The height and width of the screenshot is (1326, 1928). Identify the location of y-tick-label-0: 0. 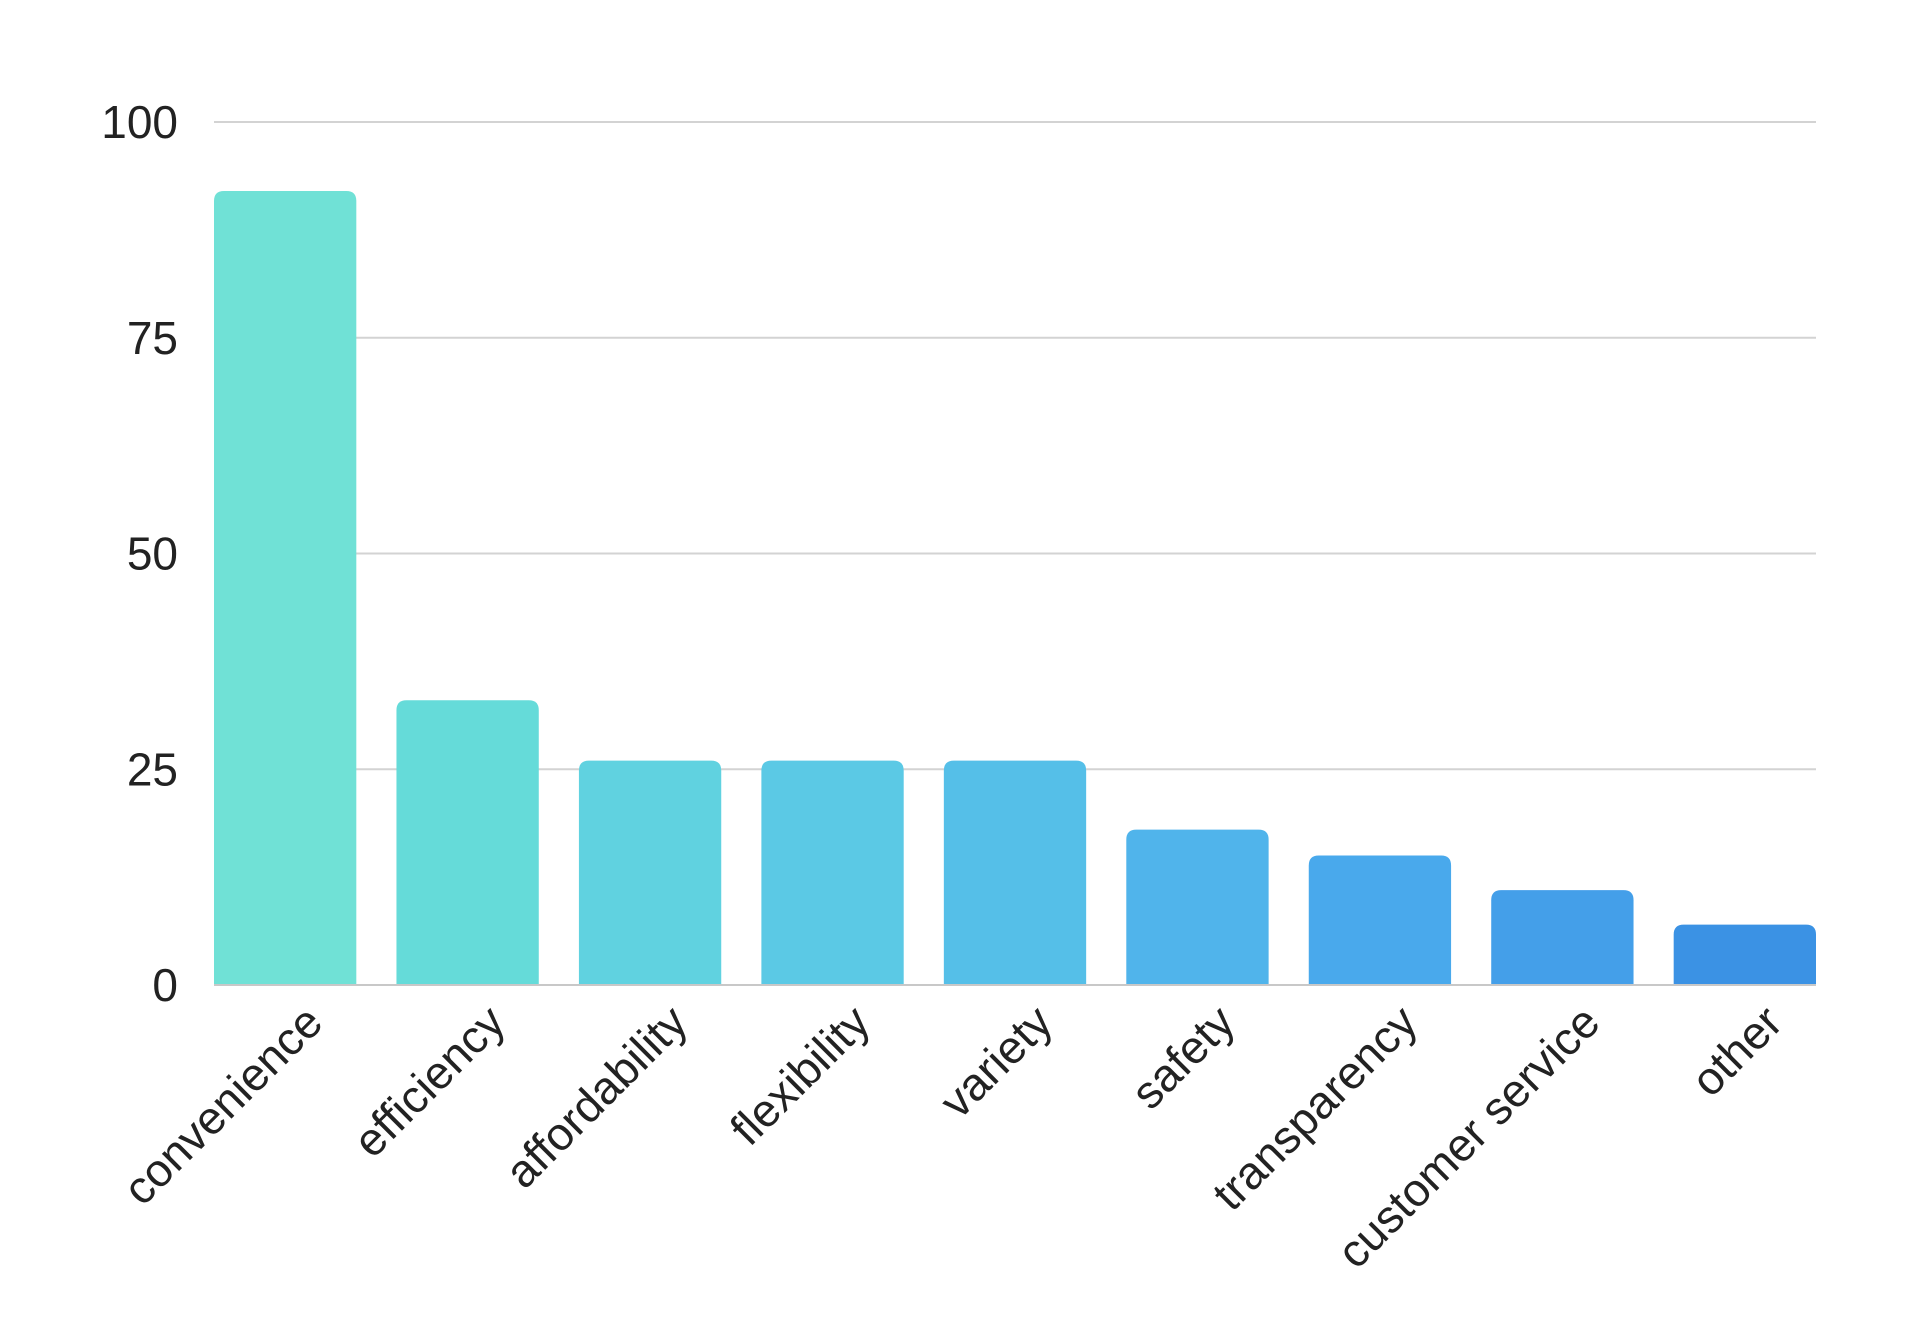
(165, 985).